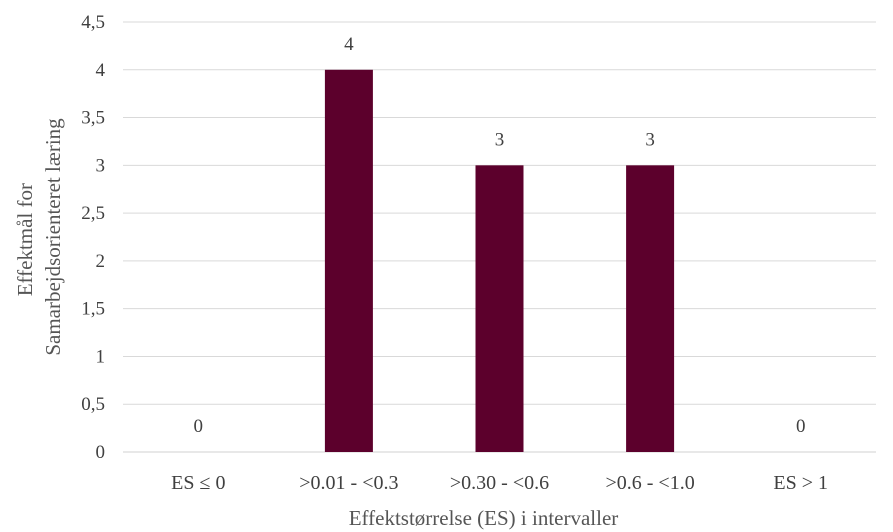 The height and width of the screenshot is (532, 893). Describe the element at coordinates (93, 237) in the screenshot. I see `y-axis-ticks: 0 0,5 1 1,5 2 2,5 3 3,5 4 4,5` at that location.